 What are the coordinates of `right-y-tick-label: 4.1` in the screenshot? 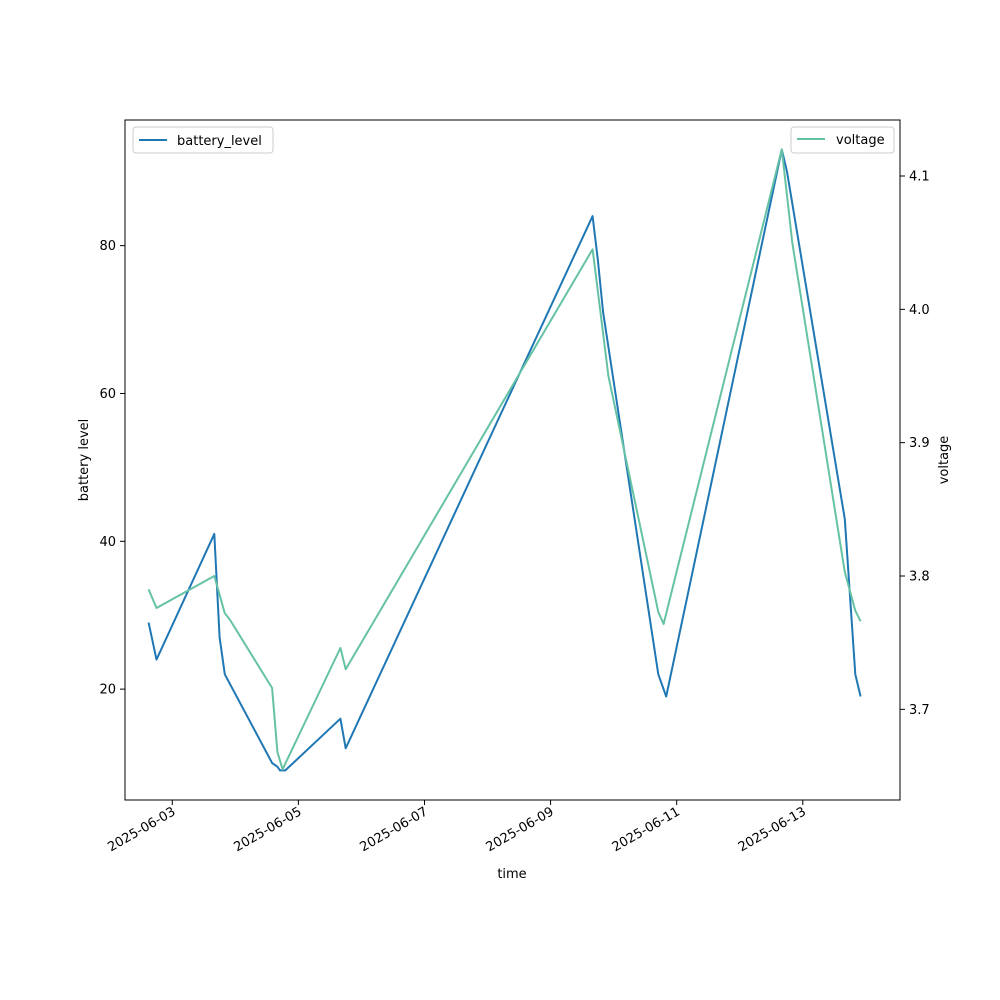 It's located at (919, 177).